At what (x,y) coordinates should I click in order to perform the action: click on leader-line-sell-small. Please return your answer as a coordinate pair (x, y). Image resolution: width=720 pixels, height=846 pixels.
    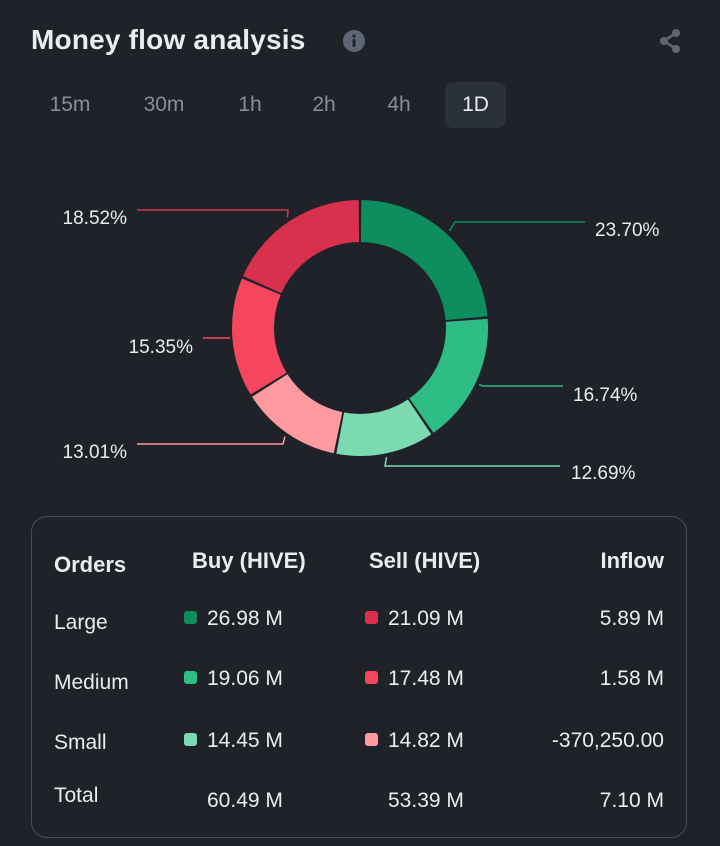
    Looking at the image, I should click on (211, 440).